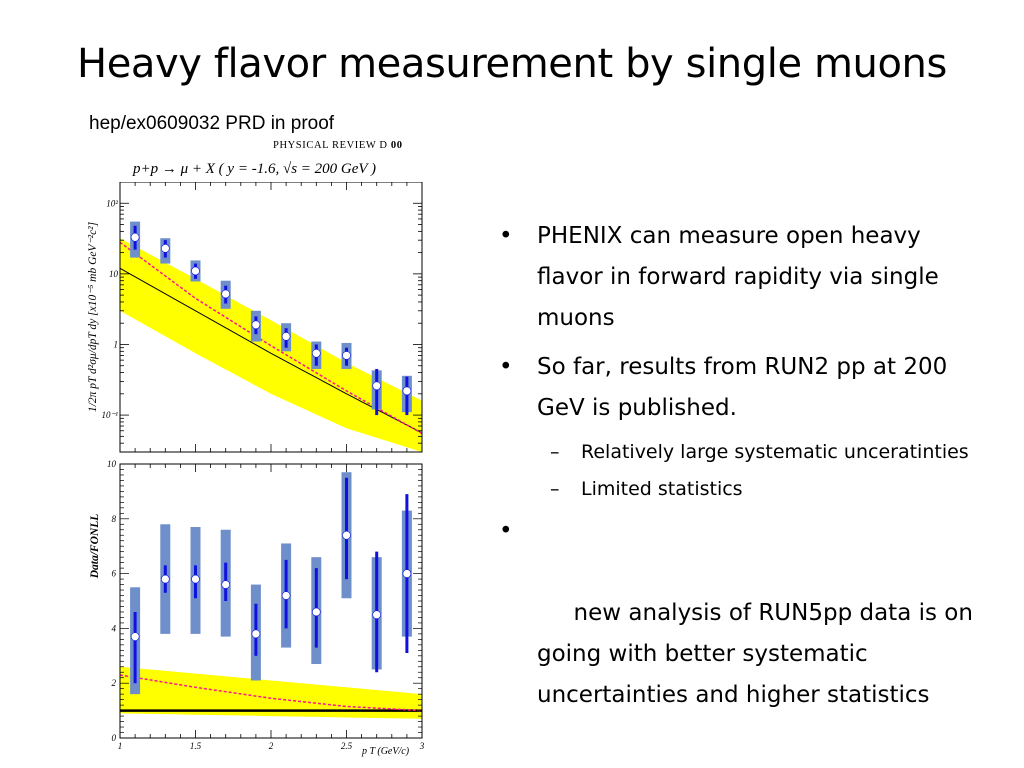  I want to click on y-tick-label: 8, so click(114, 519).